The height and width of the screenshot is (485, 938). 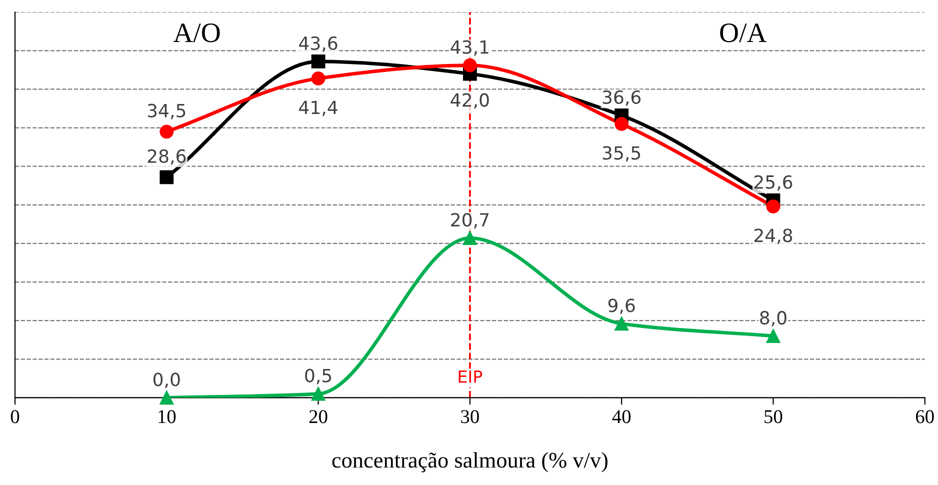 I want to click on data-label: 25,6, so click(x=773, y=183).